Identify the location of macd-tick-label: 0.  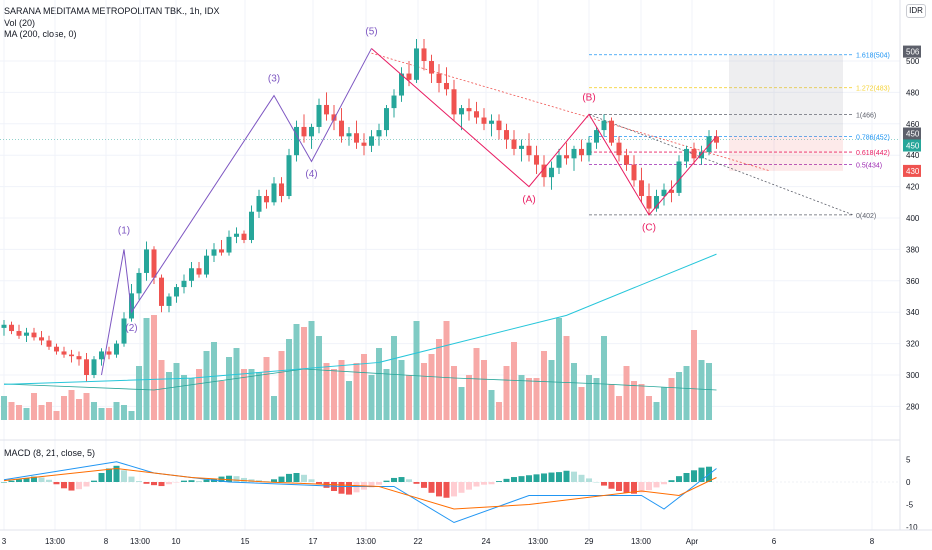
(908, 482).